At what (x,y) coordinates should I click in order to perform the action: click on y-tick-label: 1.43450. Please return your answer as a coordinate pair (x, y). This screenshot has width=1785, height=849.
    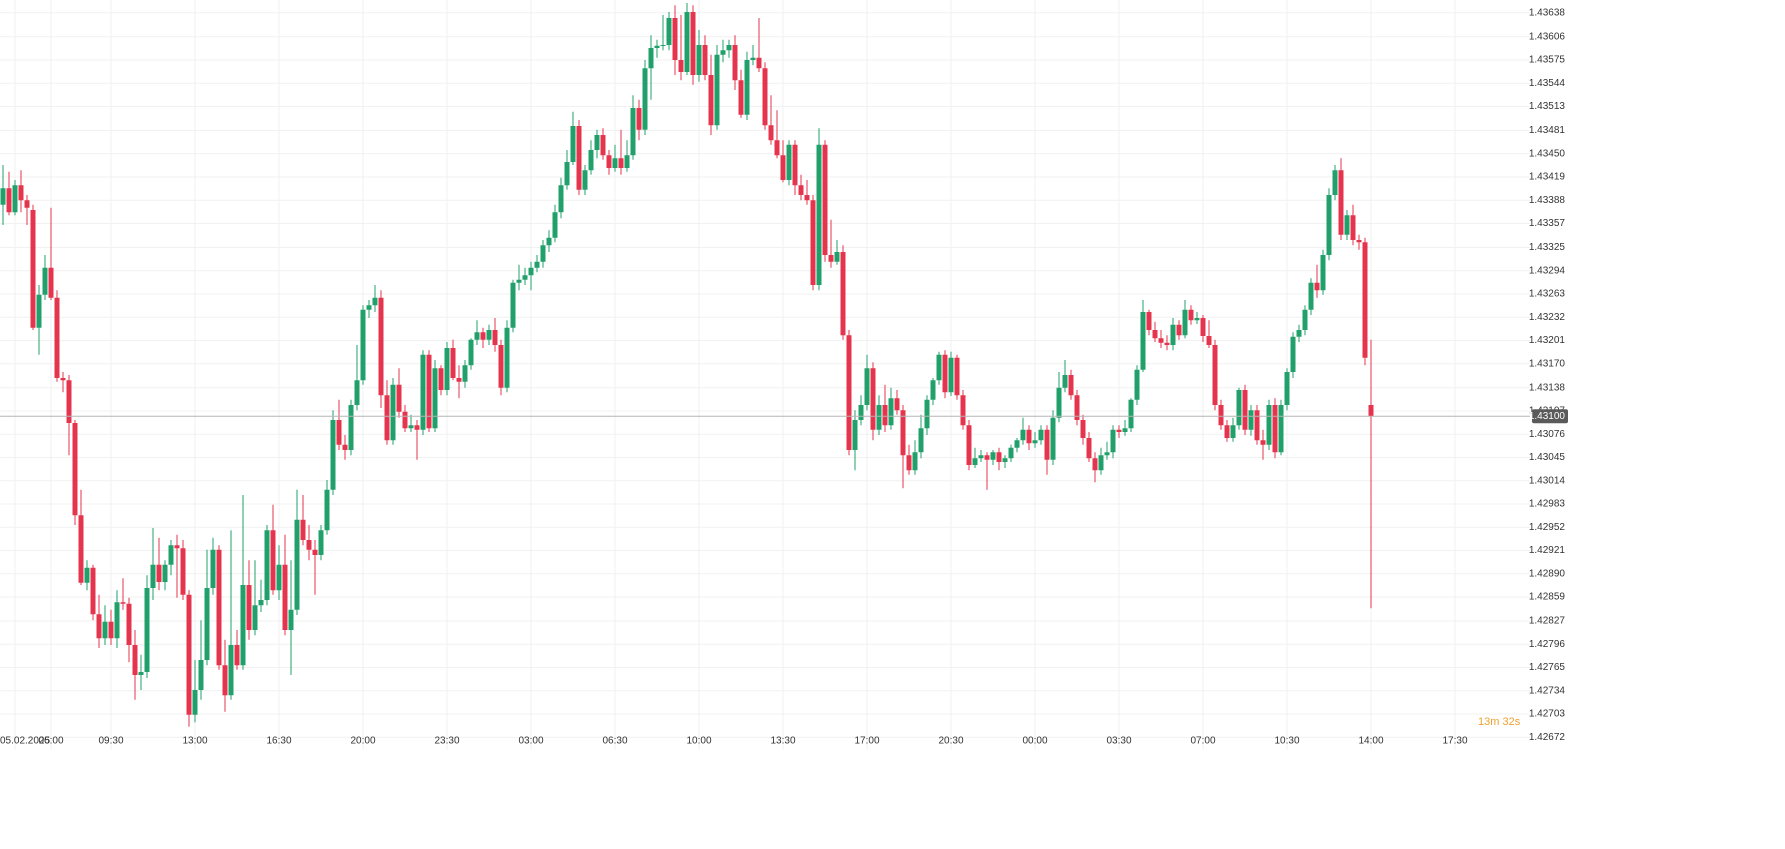
    Looking at the image, I should click on (1547, 153).